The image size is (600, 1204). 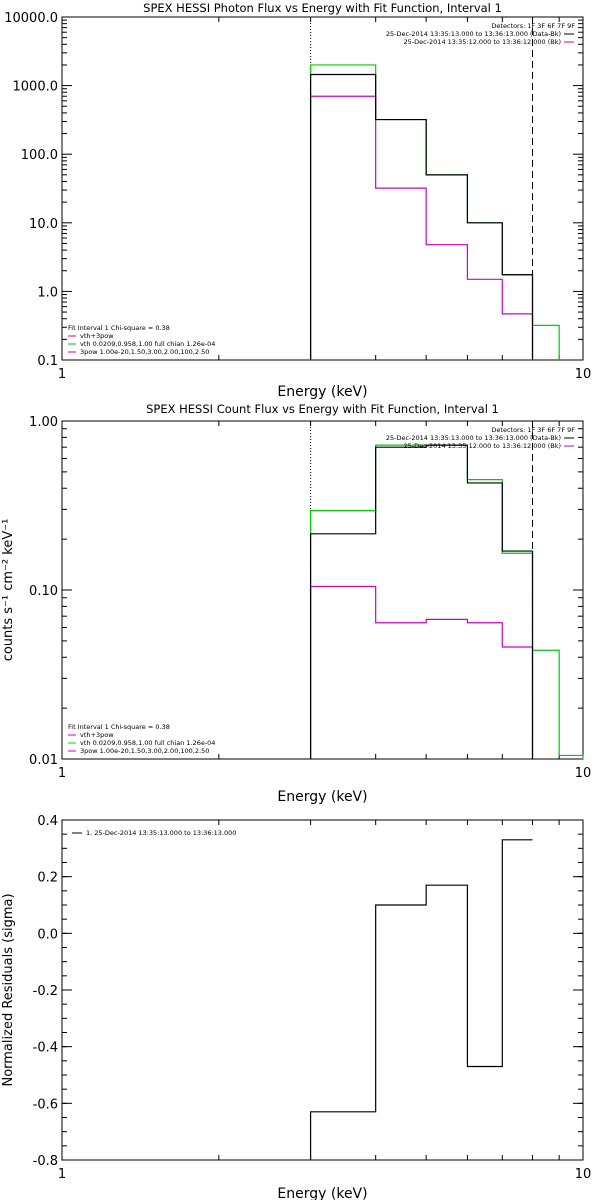 What do you see at coordinates (47, 934) in the screenshot?
I see `y-tick-label: 0.0` at bounding box center [47, 934].